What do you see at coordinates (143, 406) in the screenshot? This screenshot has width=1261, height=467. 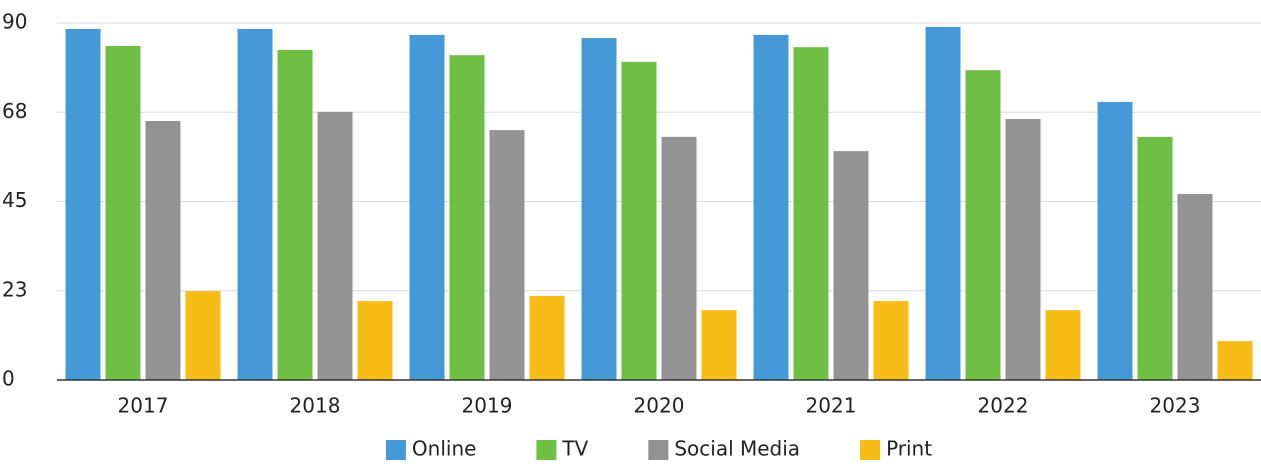 I see `x-tick-label: 2017` at bounding box center [143, 406].